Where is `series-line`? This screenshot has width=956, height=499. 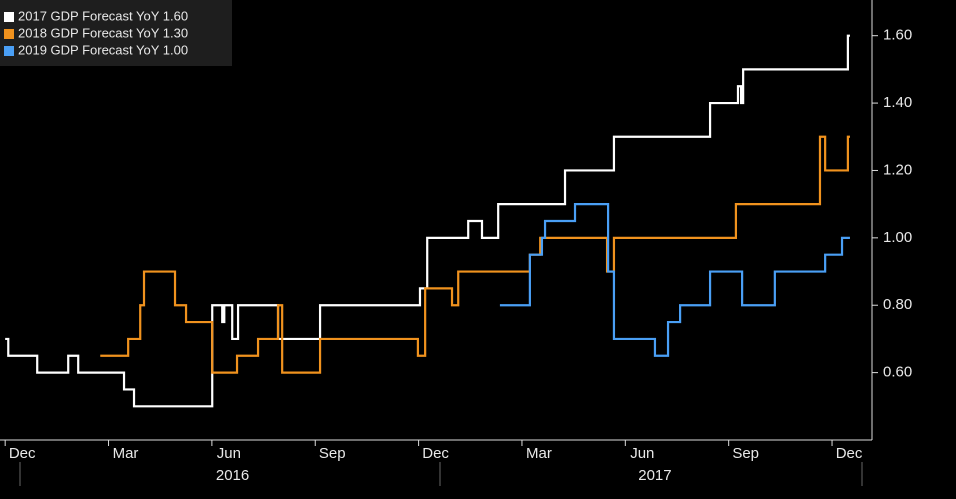
series-line is located at coordinates (674, 280).